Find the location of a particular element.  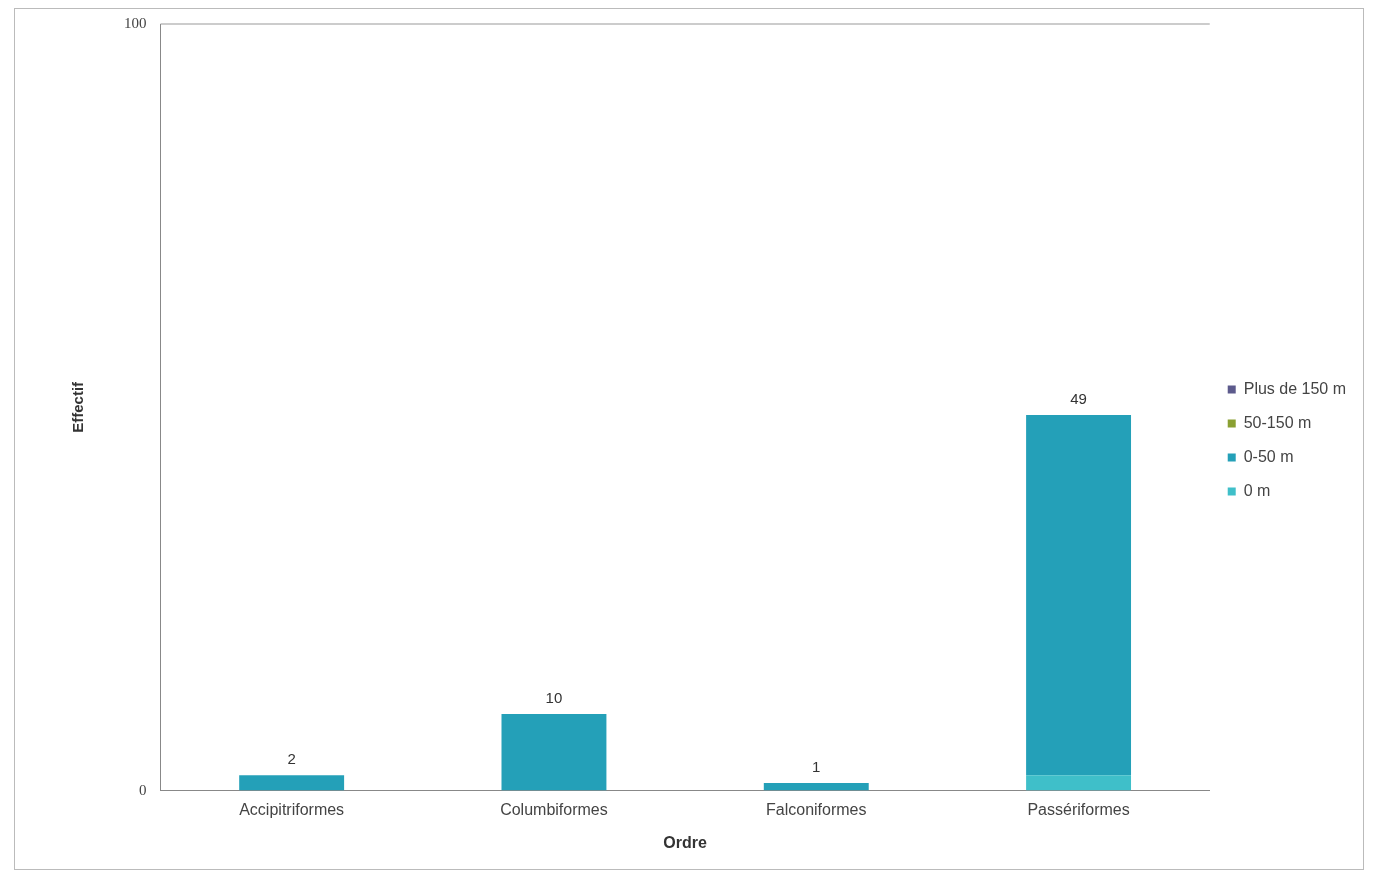

legend-label: Plus de 150 m is located at coordinates (1294, 388).